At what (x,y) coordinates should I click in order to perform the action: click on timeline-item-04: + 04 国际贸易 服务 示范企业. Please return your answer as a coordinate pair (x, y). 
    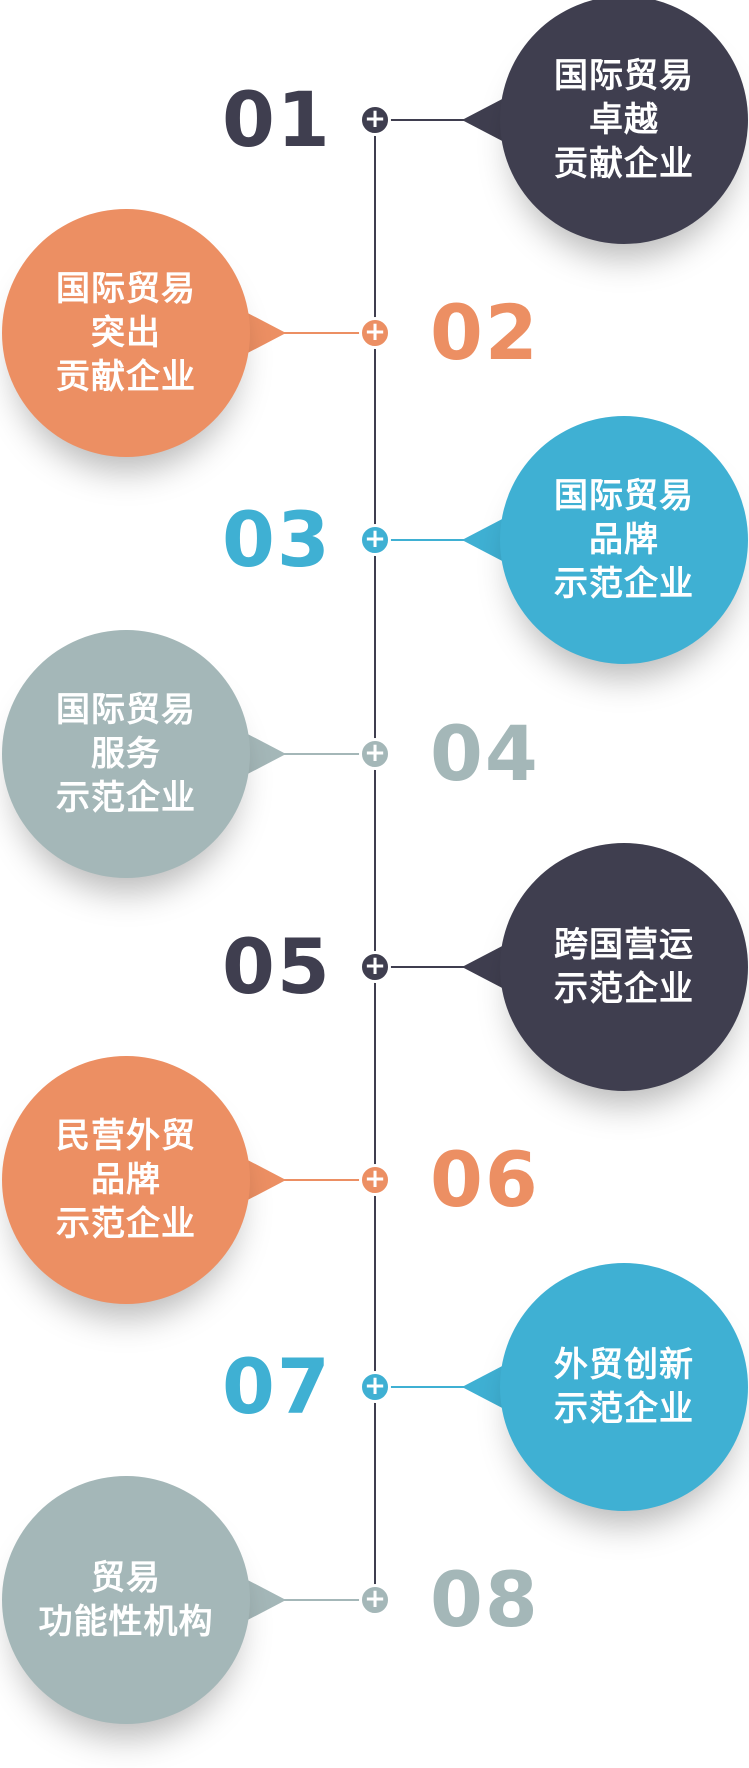
    Looking at the image, I should click on (374, 754).